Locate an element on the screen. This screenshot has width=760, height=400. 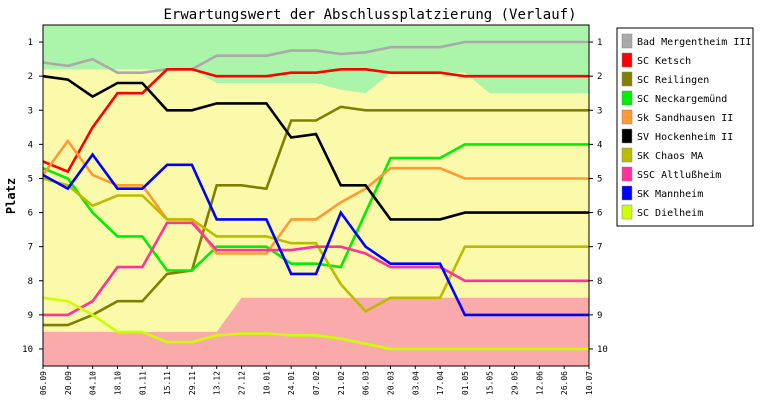
y-tick-label-right: 1 is located at coordinates (599, 43).